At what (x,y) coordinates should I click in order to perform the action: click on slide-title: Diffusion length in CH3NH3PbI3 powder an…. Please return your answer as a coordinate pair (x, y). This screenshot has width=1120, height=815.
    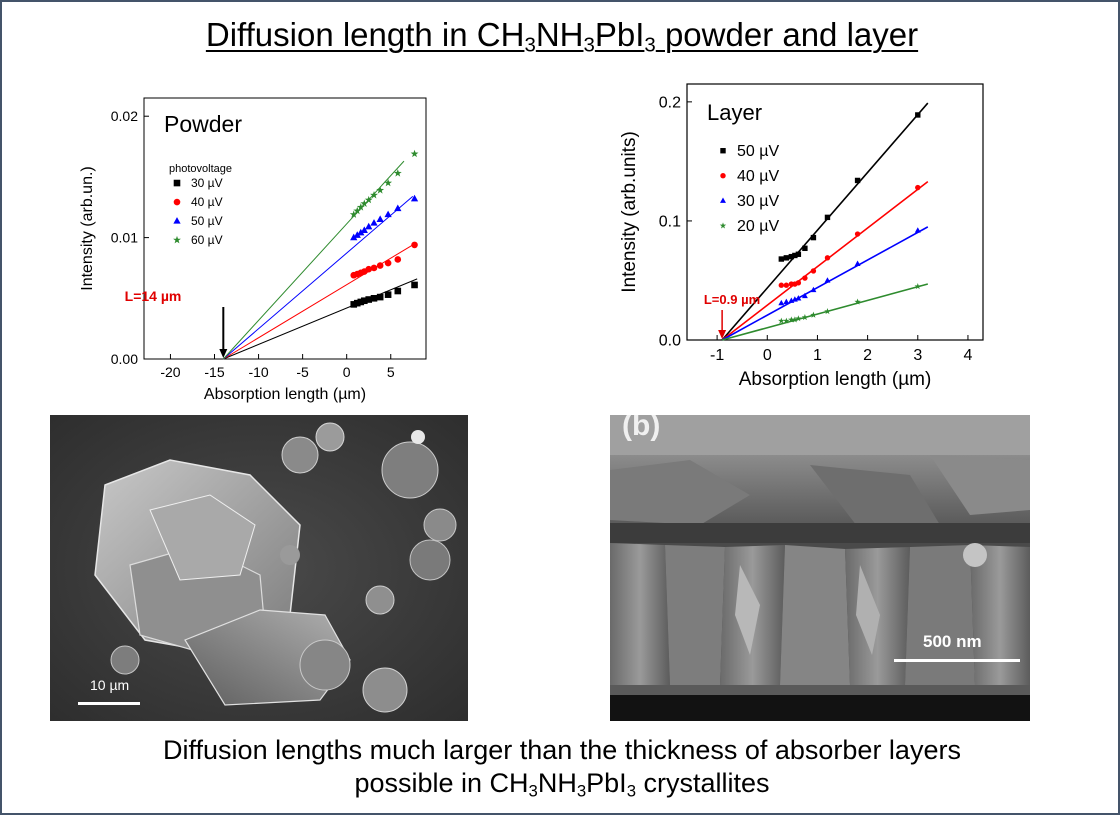
    Looking at the image, I should click on (562, 36).